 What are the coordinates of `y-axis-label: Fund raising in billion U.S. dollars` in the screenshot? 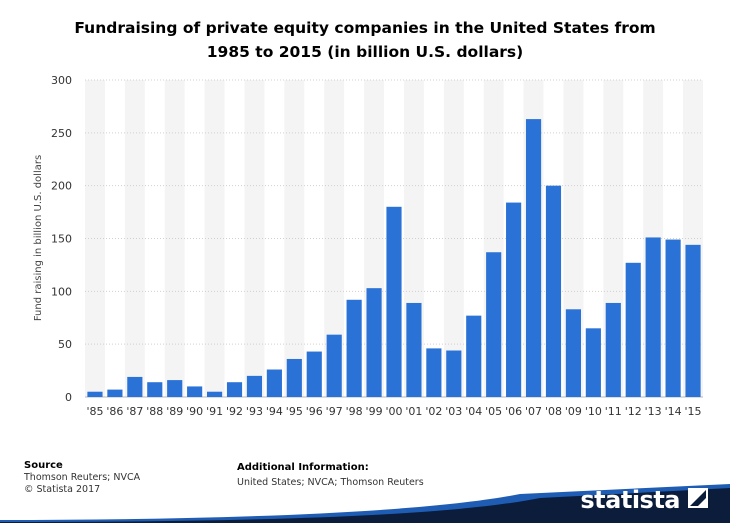 It's located at (38, 238).